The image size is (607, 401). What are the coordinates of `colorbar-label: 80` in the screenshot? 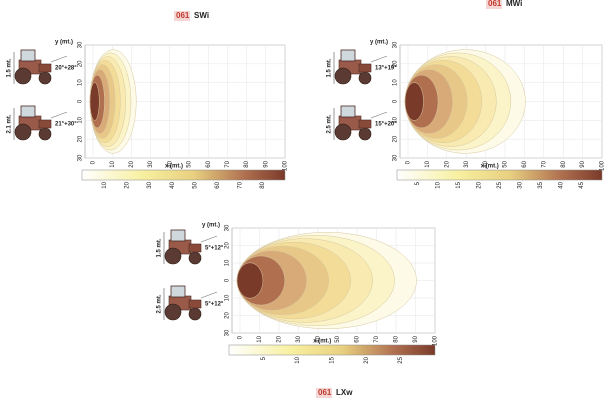 It's located at (263, 184).